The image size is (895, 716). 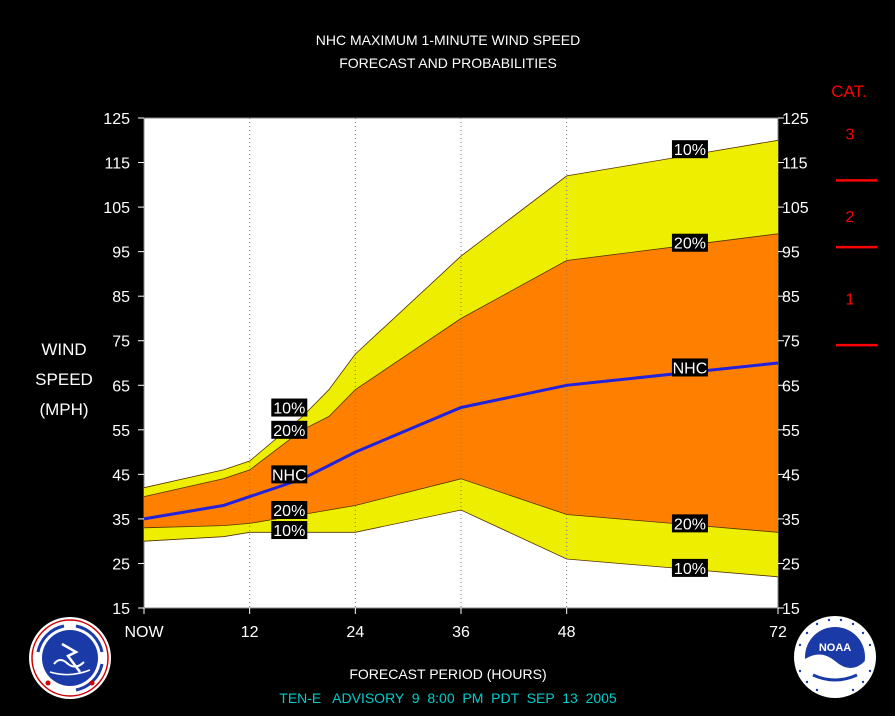 I want to click on nws-logo, so click(x=70, y=658).